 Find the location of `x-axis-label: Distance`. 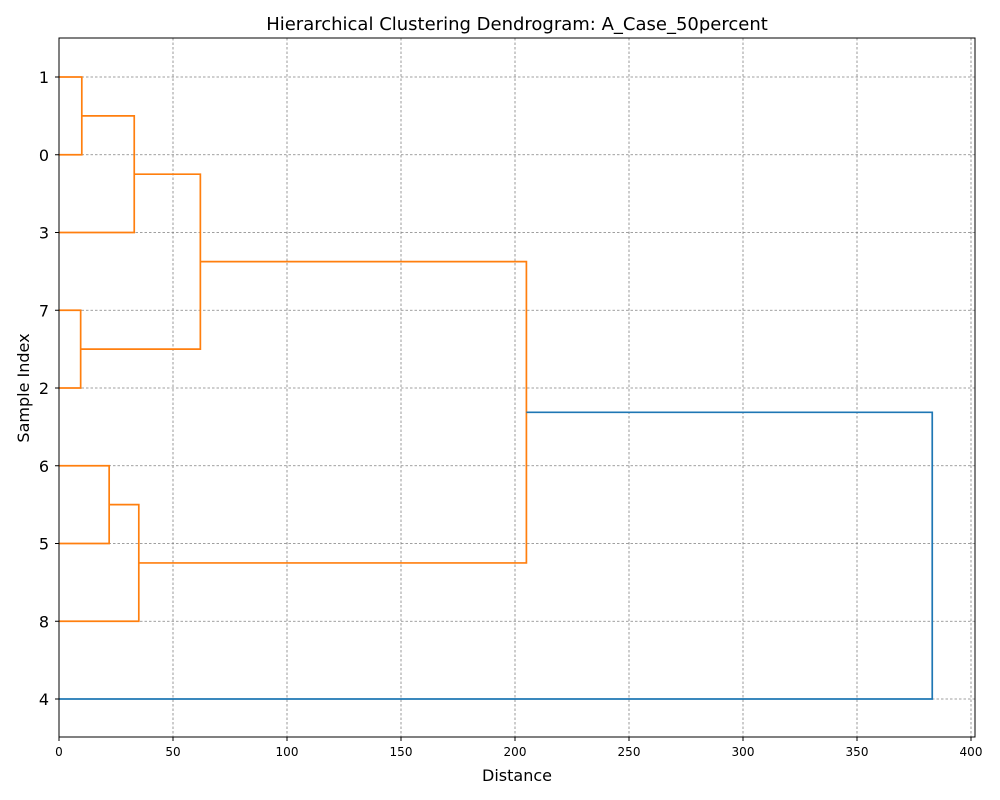

x-axis-label: Distance is located at coordinates (517, 775).